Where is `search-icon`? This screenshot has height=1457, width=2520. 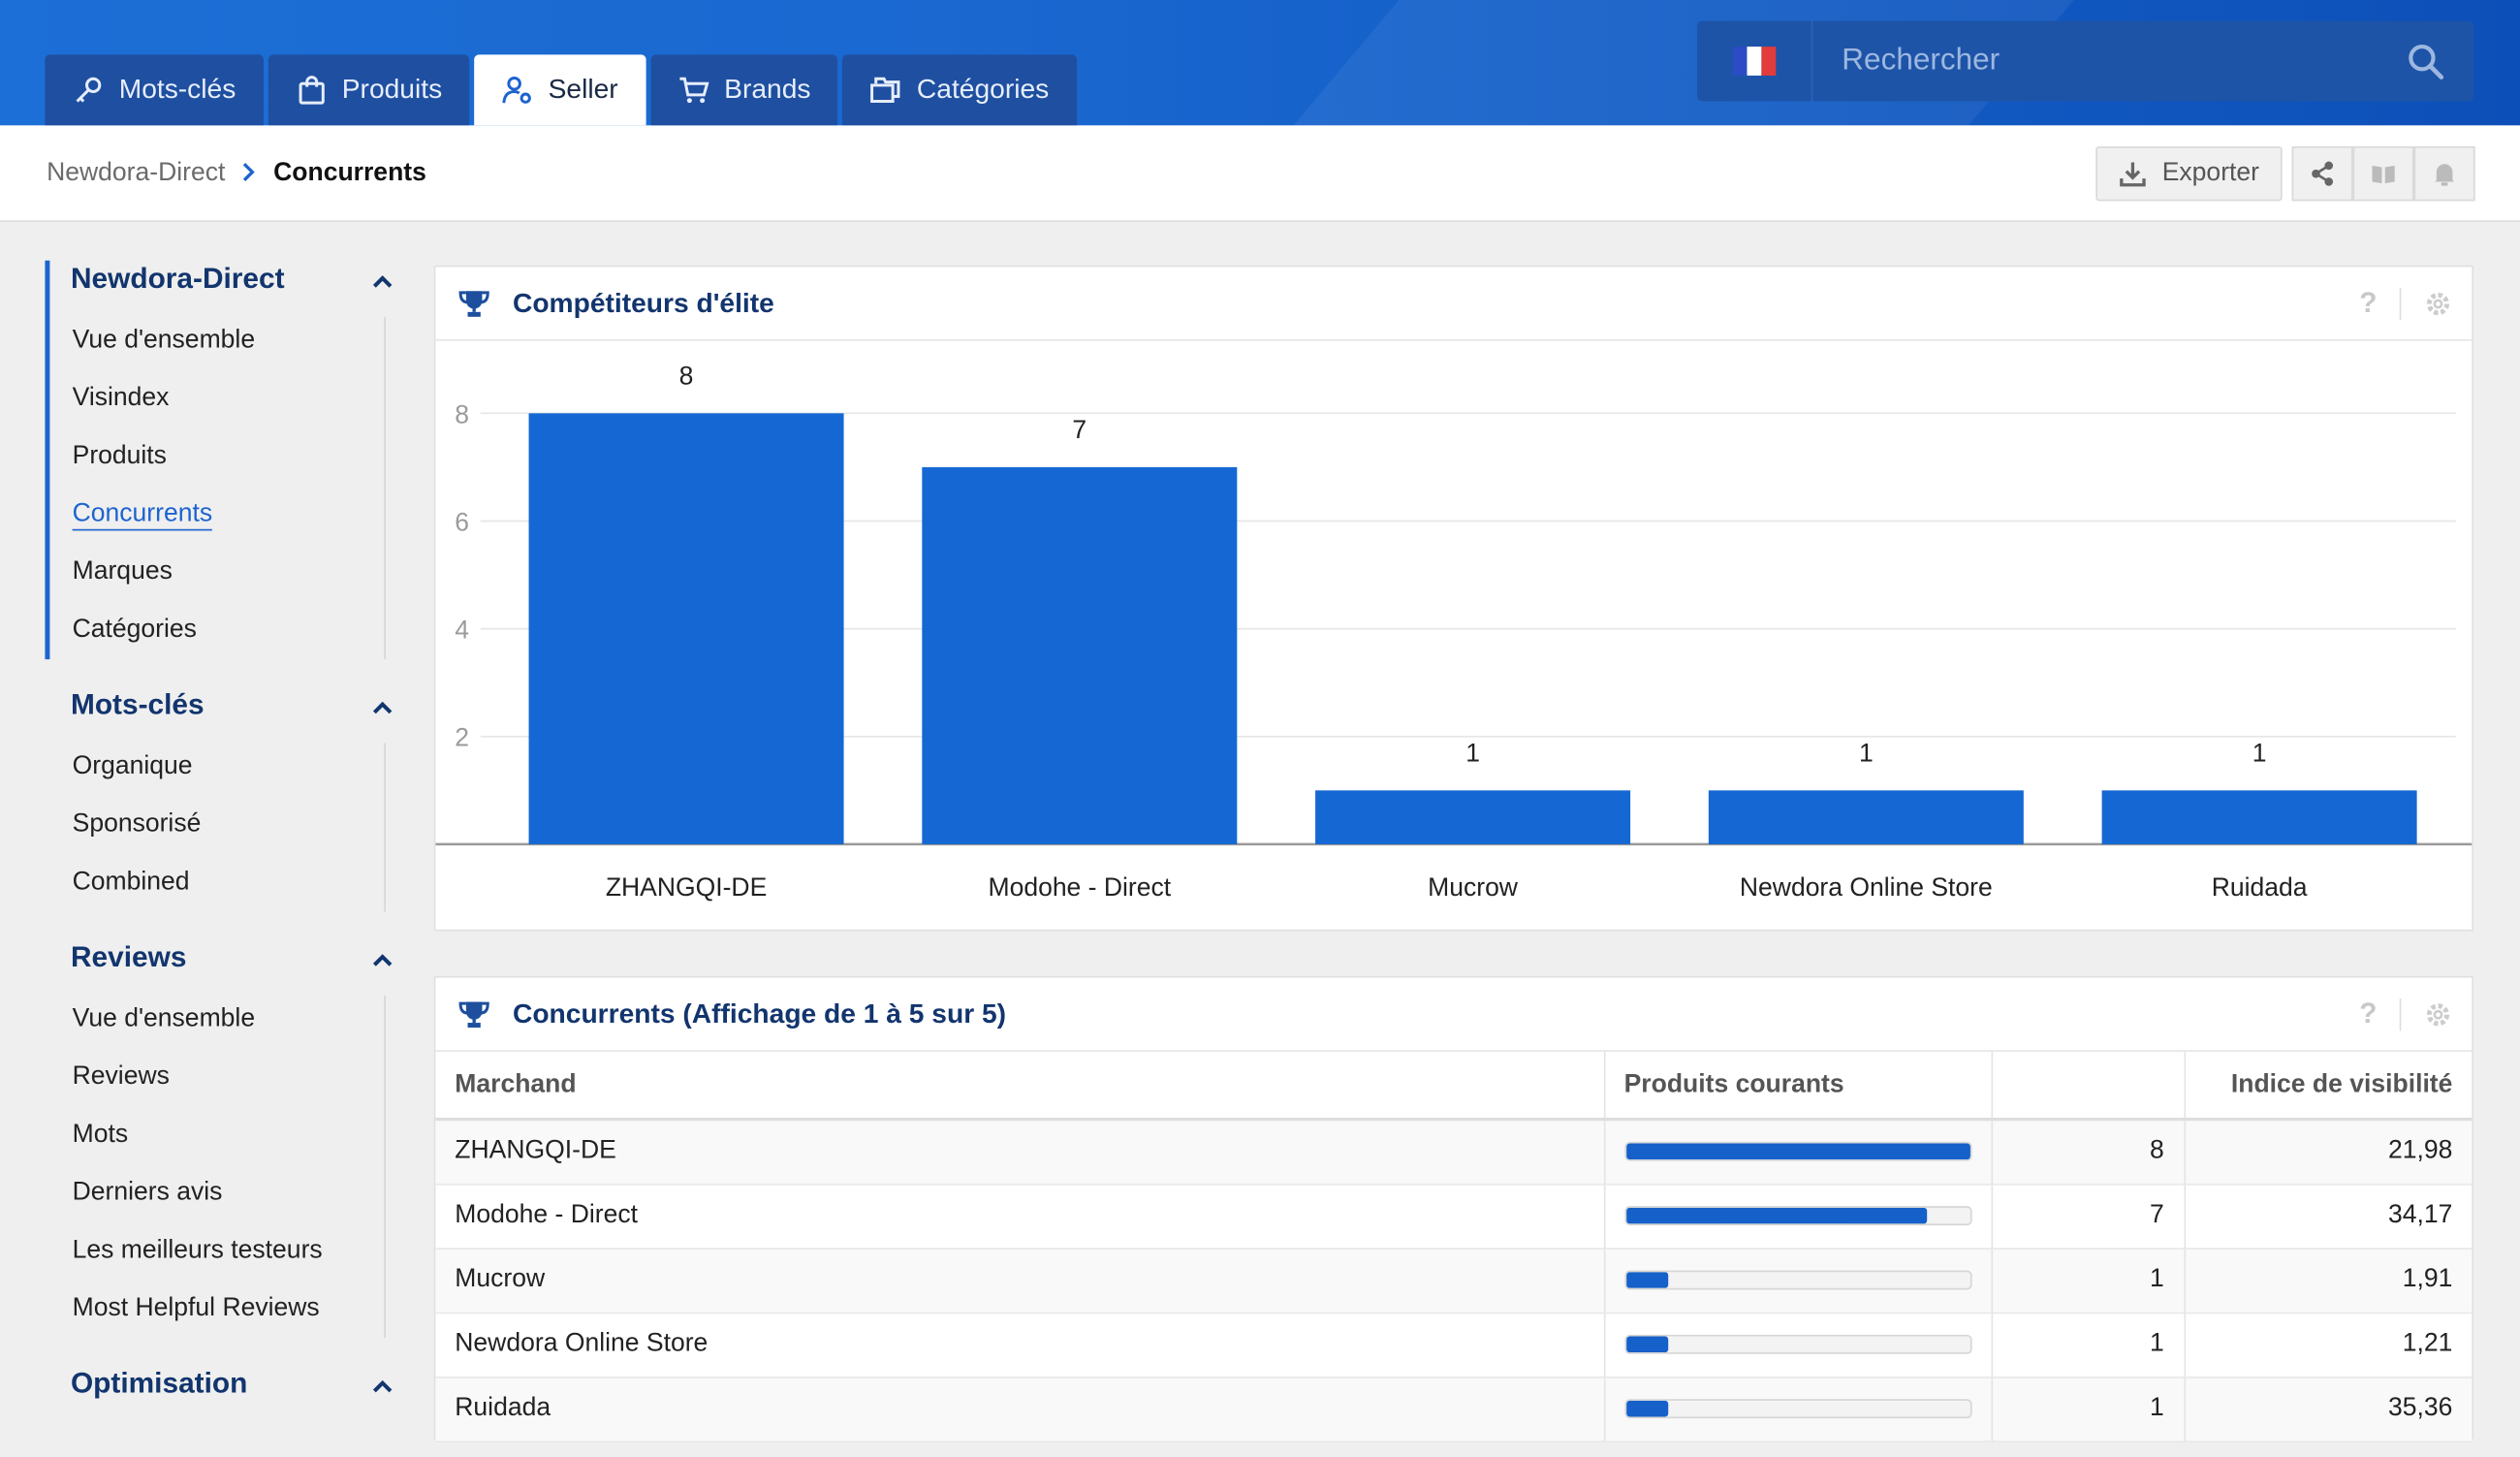
search-icon is located at coordinates (2425, 61).